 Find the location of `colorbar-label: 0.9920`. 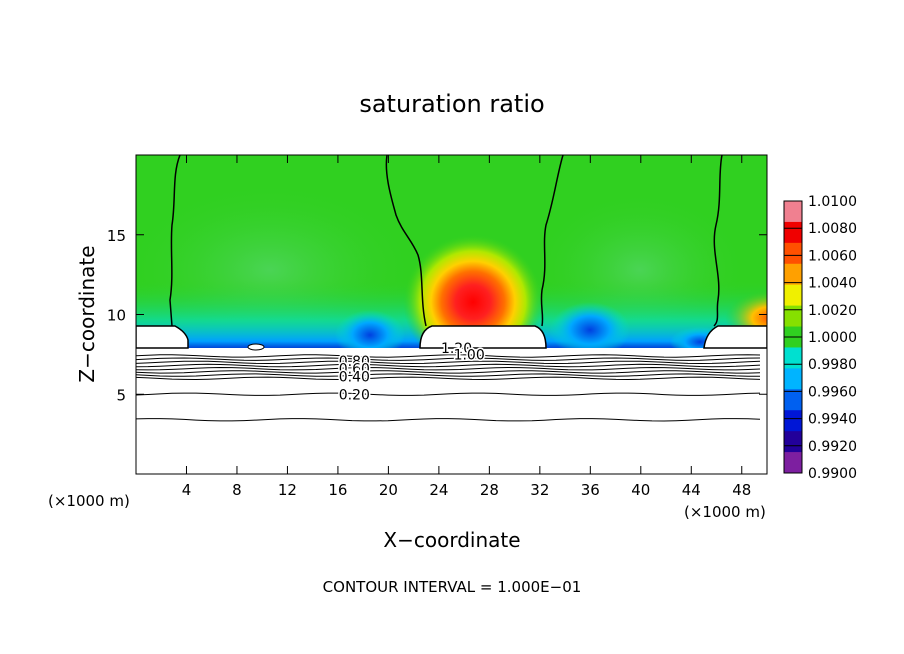

colorbar-label: 0.9920 is located at coordinates (832, 447).